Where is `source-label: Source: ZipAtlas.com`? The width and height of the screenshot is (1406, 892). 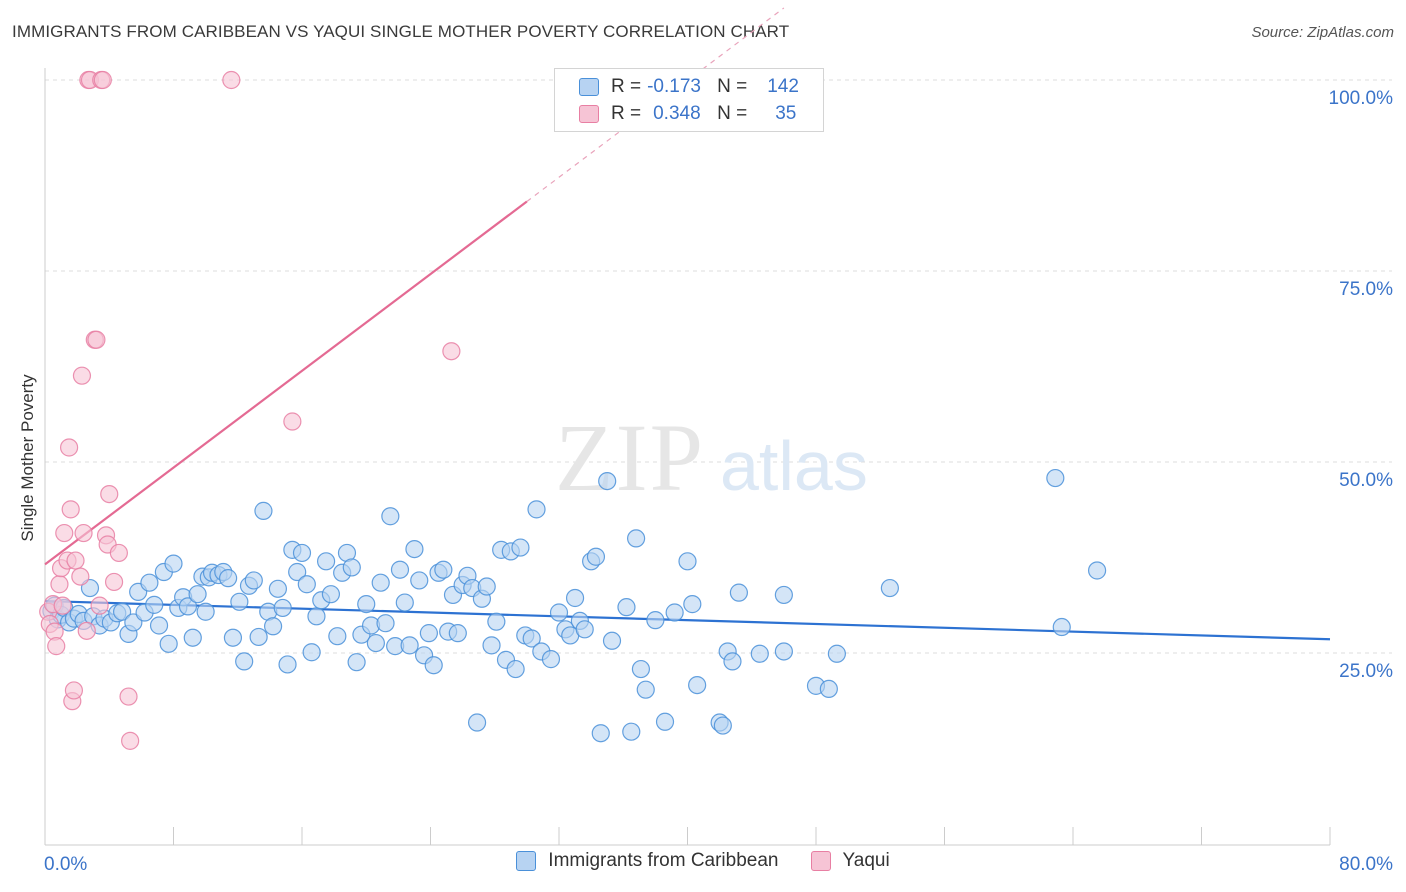 source-label: Source: ZipAtlas.com is located at coordinates (1322, 32).